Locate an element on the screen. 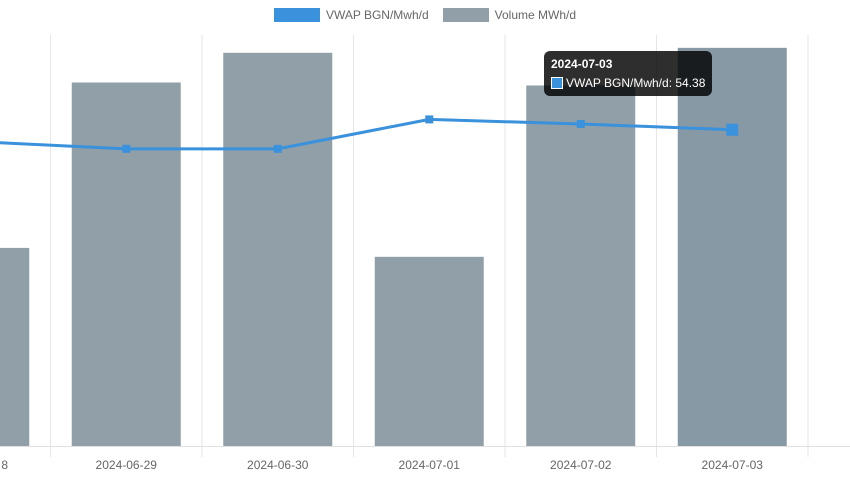  legend-item-vwap: VWAP BGN/Mwh/d is located at coordinates (351, 15).